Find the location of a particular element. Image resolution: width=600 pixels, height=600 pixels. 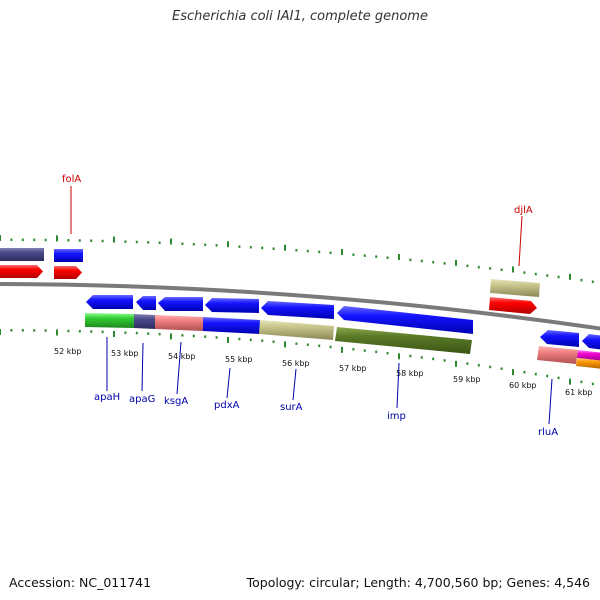

kbp-label-55: 55 kbp is located at coordinates (239, 359).